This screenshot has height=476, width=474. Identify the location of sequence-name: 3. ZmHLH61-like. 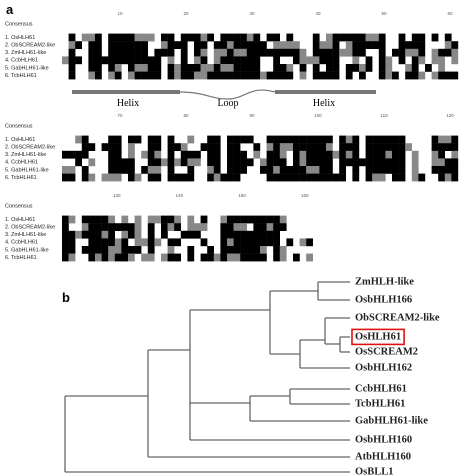
(25, 53).